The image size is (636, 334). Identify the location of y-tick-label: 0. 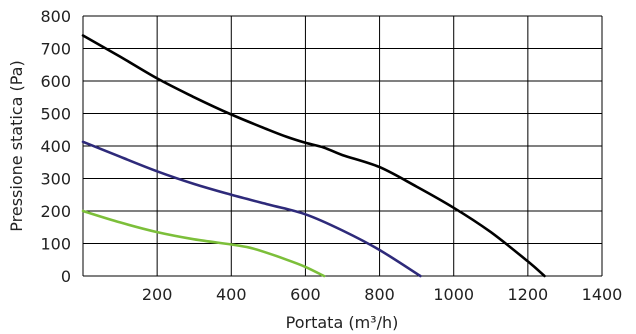
(66, 276).